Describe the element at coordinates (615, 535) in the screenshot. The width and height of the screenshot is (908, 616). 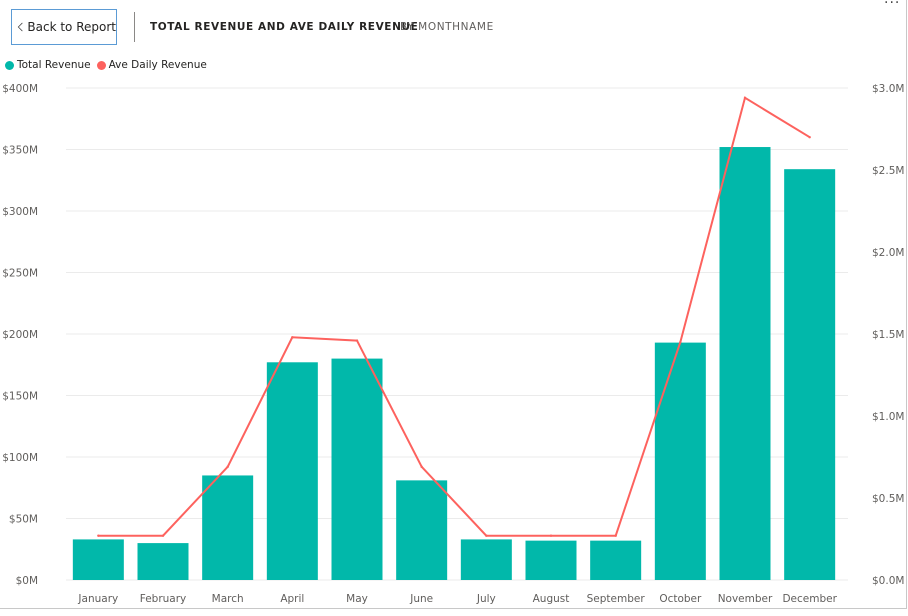
I see `line-point-september` at that location.